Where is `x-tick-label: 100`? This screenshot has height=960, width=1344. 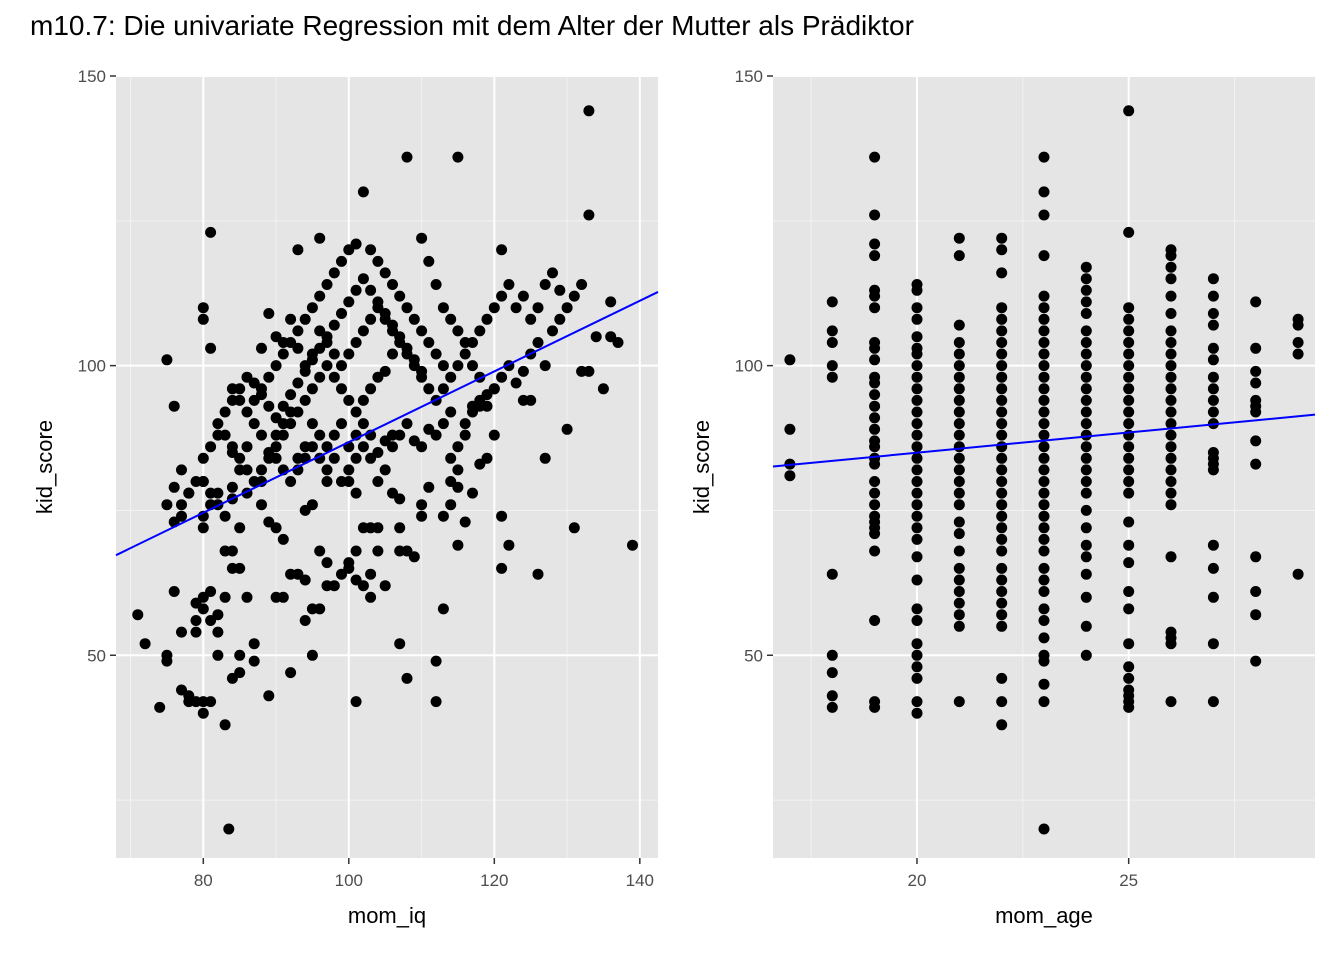
x-tick-label: 100 is located at coordinates (349, 880).